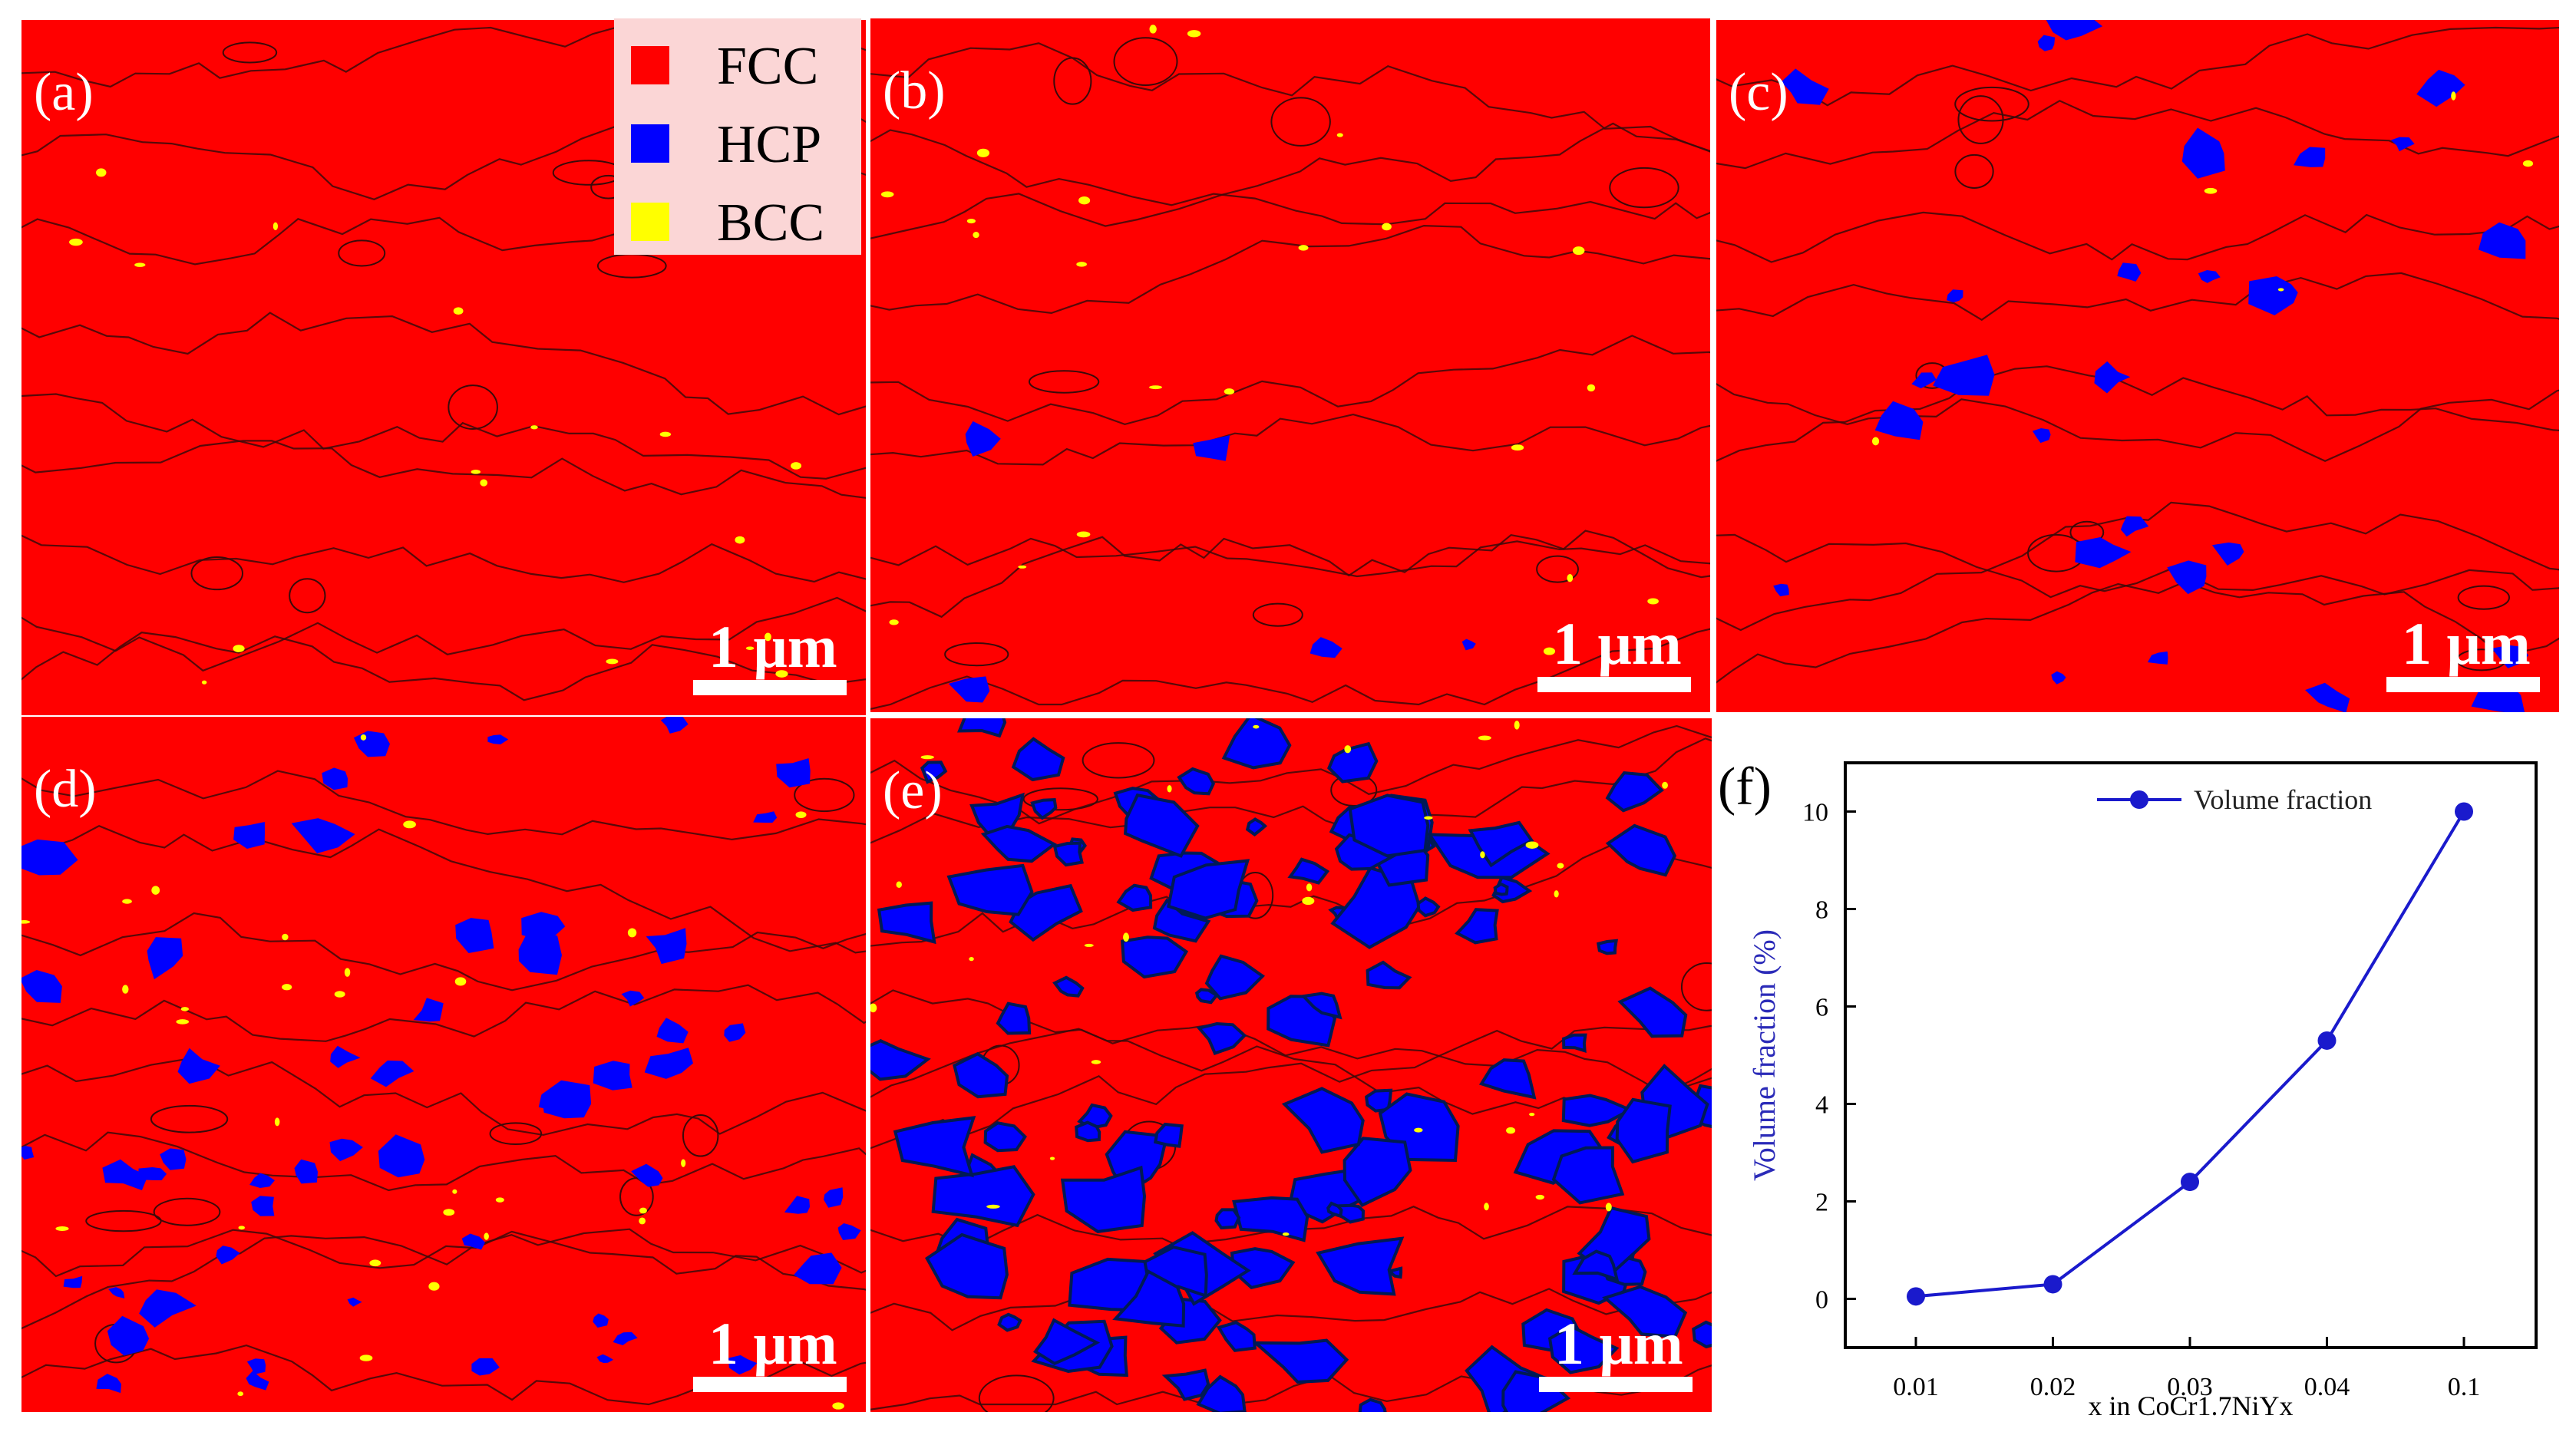 This screenshot has height=1432, width=2576. What do you see at coordinates (1821, 1203) in the screenshot?
I see `y-tick-label: 2` at bounding box center [1821, 1203].